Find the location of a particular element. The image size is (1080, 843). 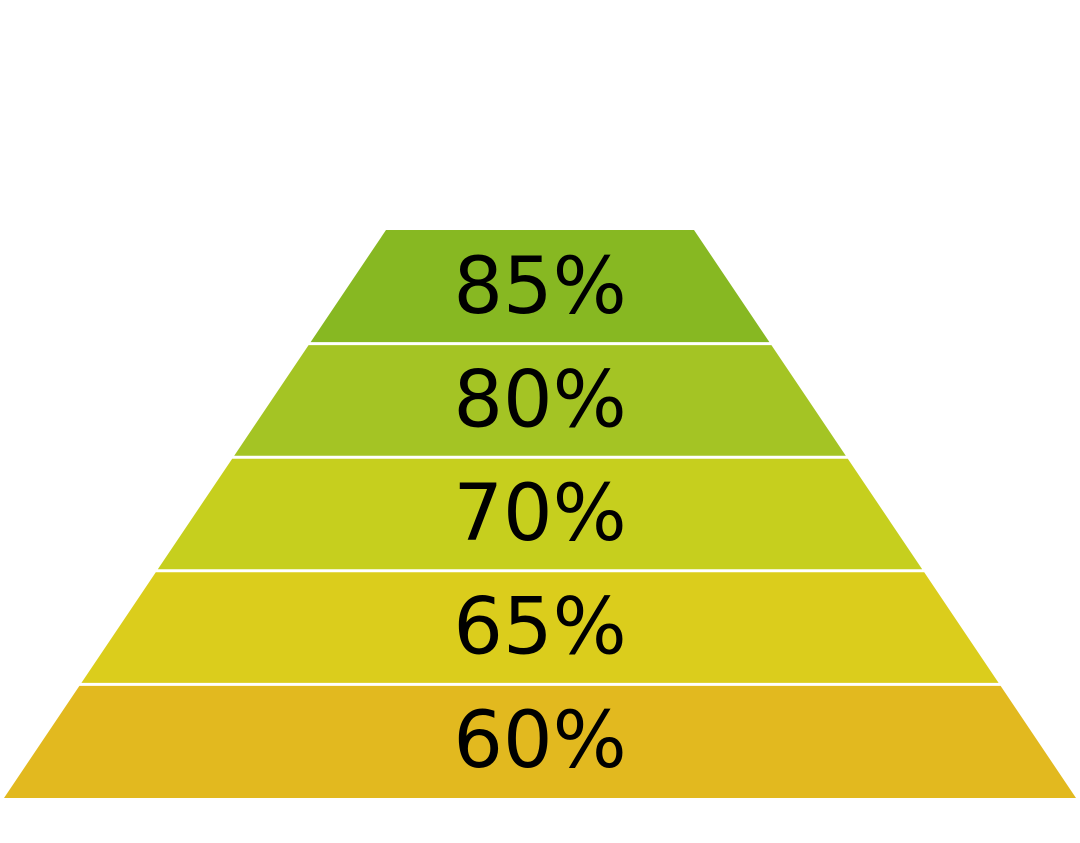

pyramid-level-4-label: 65% is located at coordinates (539, 628).